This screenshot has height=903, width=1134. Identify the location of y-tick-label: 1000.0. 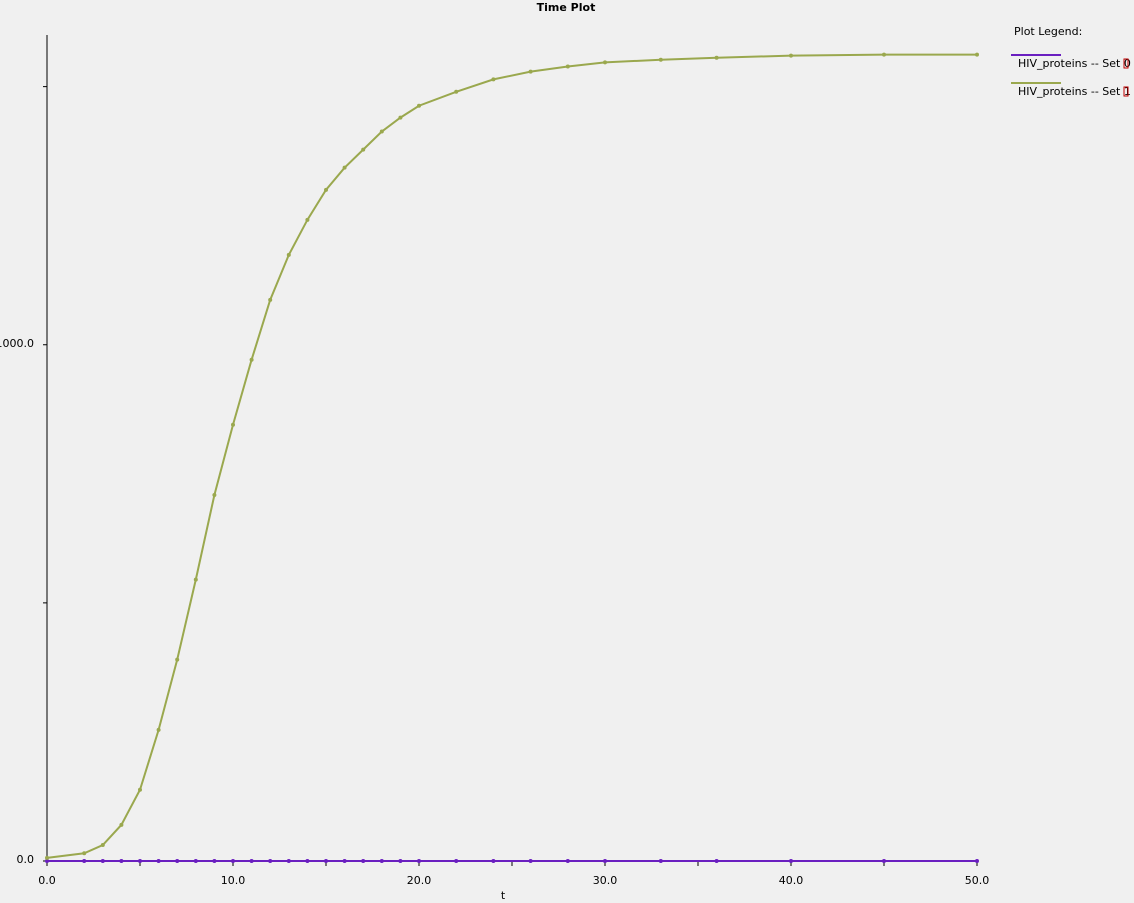
(17, 343).